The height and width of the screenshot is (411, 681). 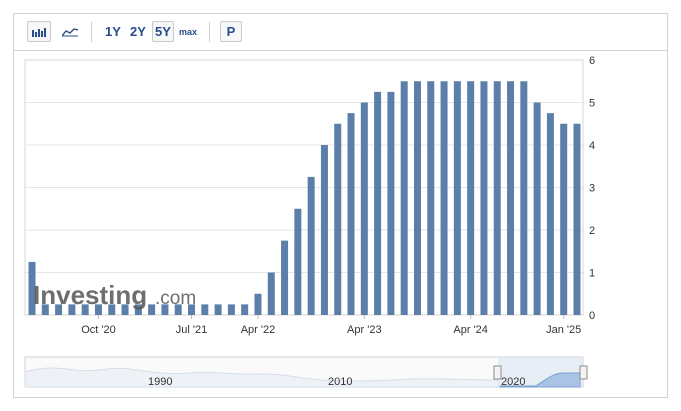 What do you see at coordinates (592, 146) in the screenshot?
I see `y-tick-label: 4` at bounding box center [592, 146].